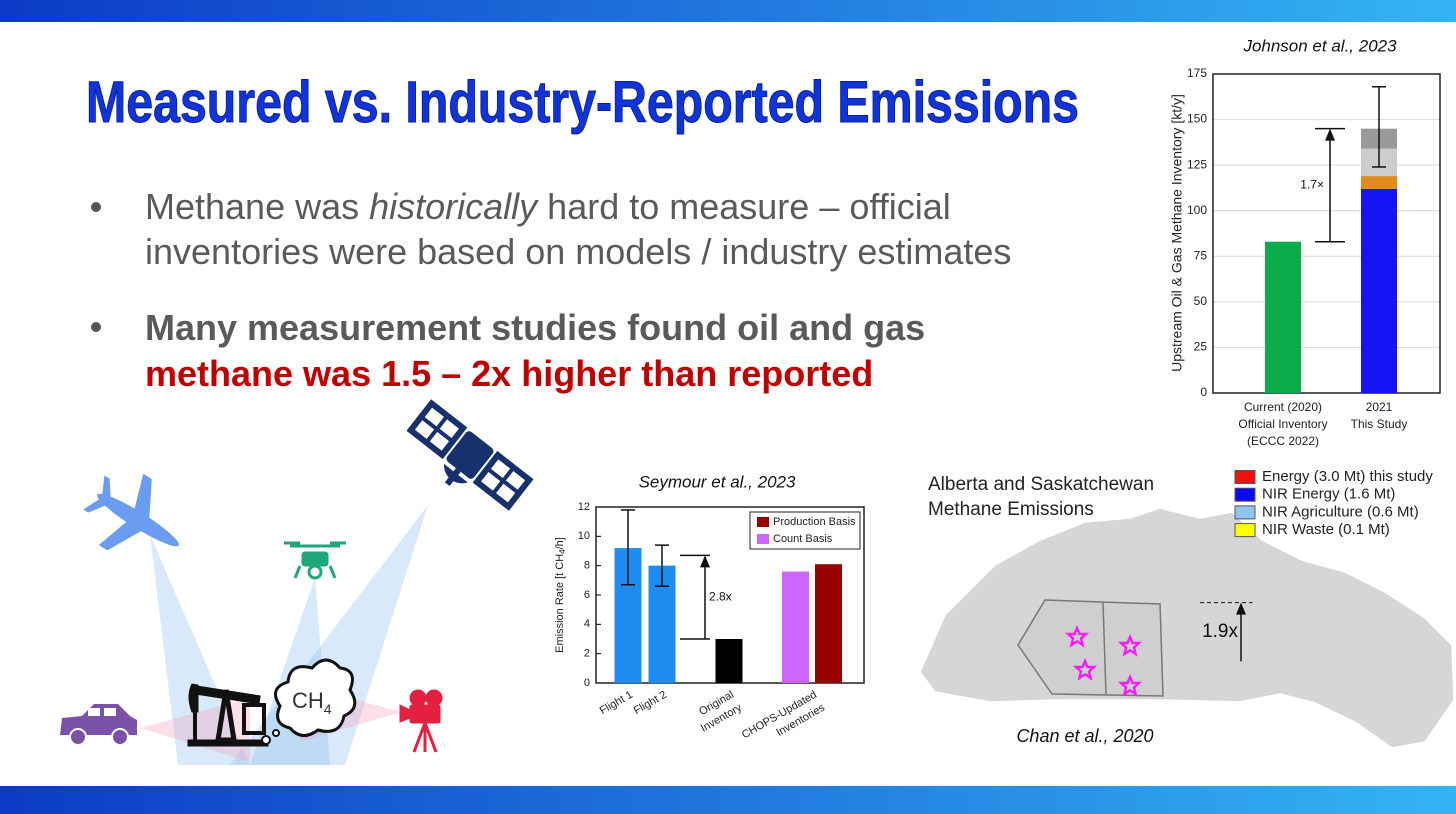 Image resolution: width=1456 pixels, height=814 pixels. What do you see at coordinates (233, 715) in the screenshot?
I see `pumpjack-icon` at bounding box center [233, 715].